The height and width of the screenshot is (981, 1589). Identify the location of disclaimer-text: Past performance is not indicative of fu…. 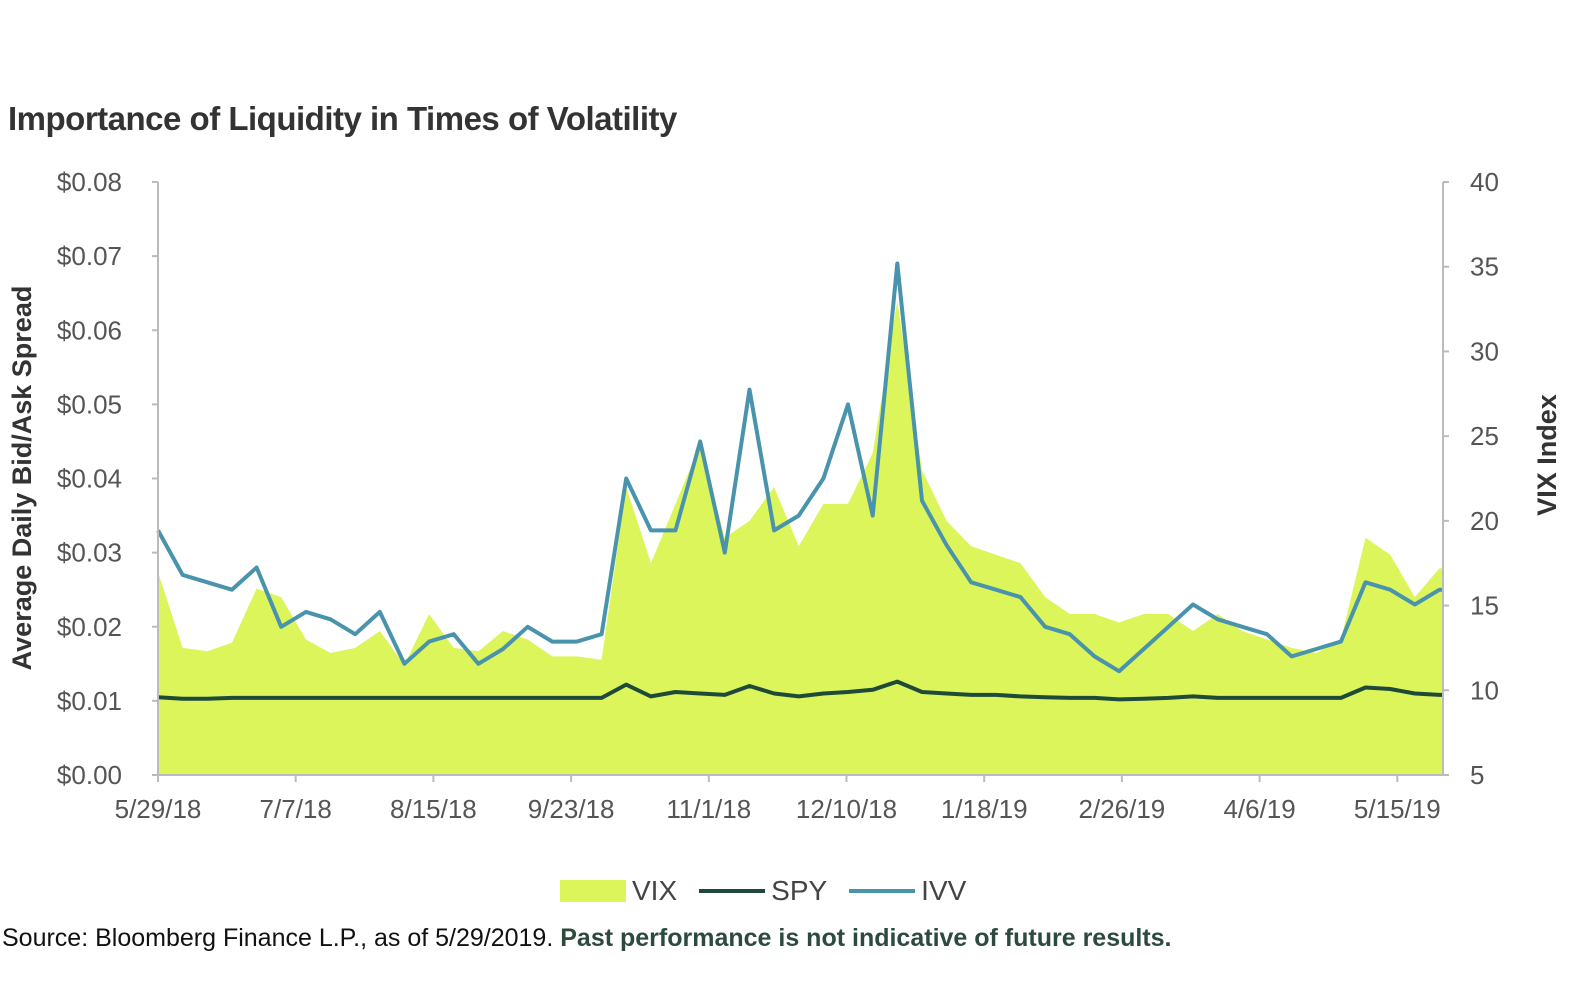
(866, 938).